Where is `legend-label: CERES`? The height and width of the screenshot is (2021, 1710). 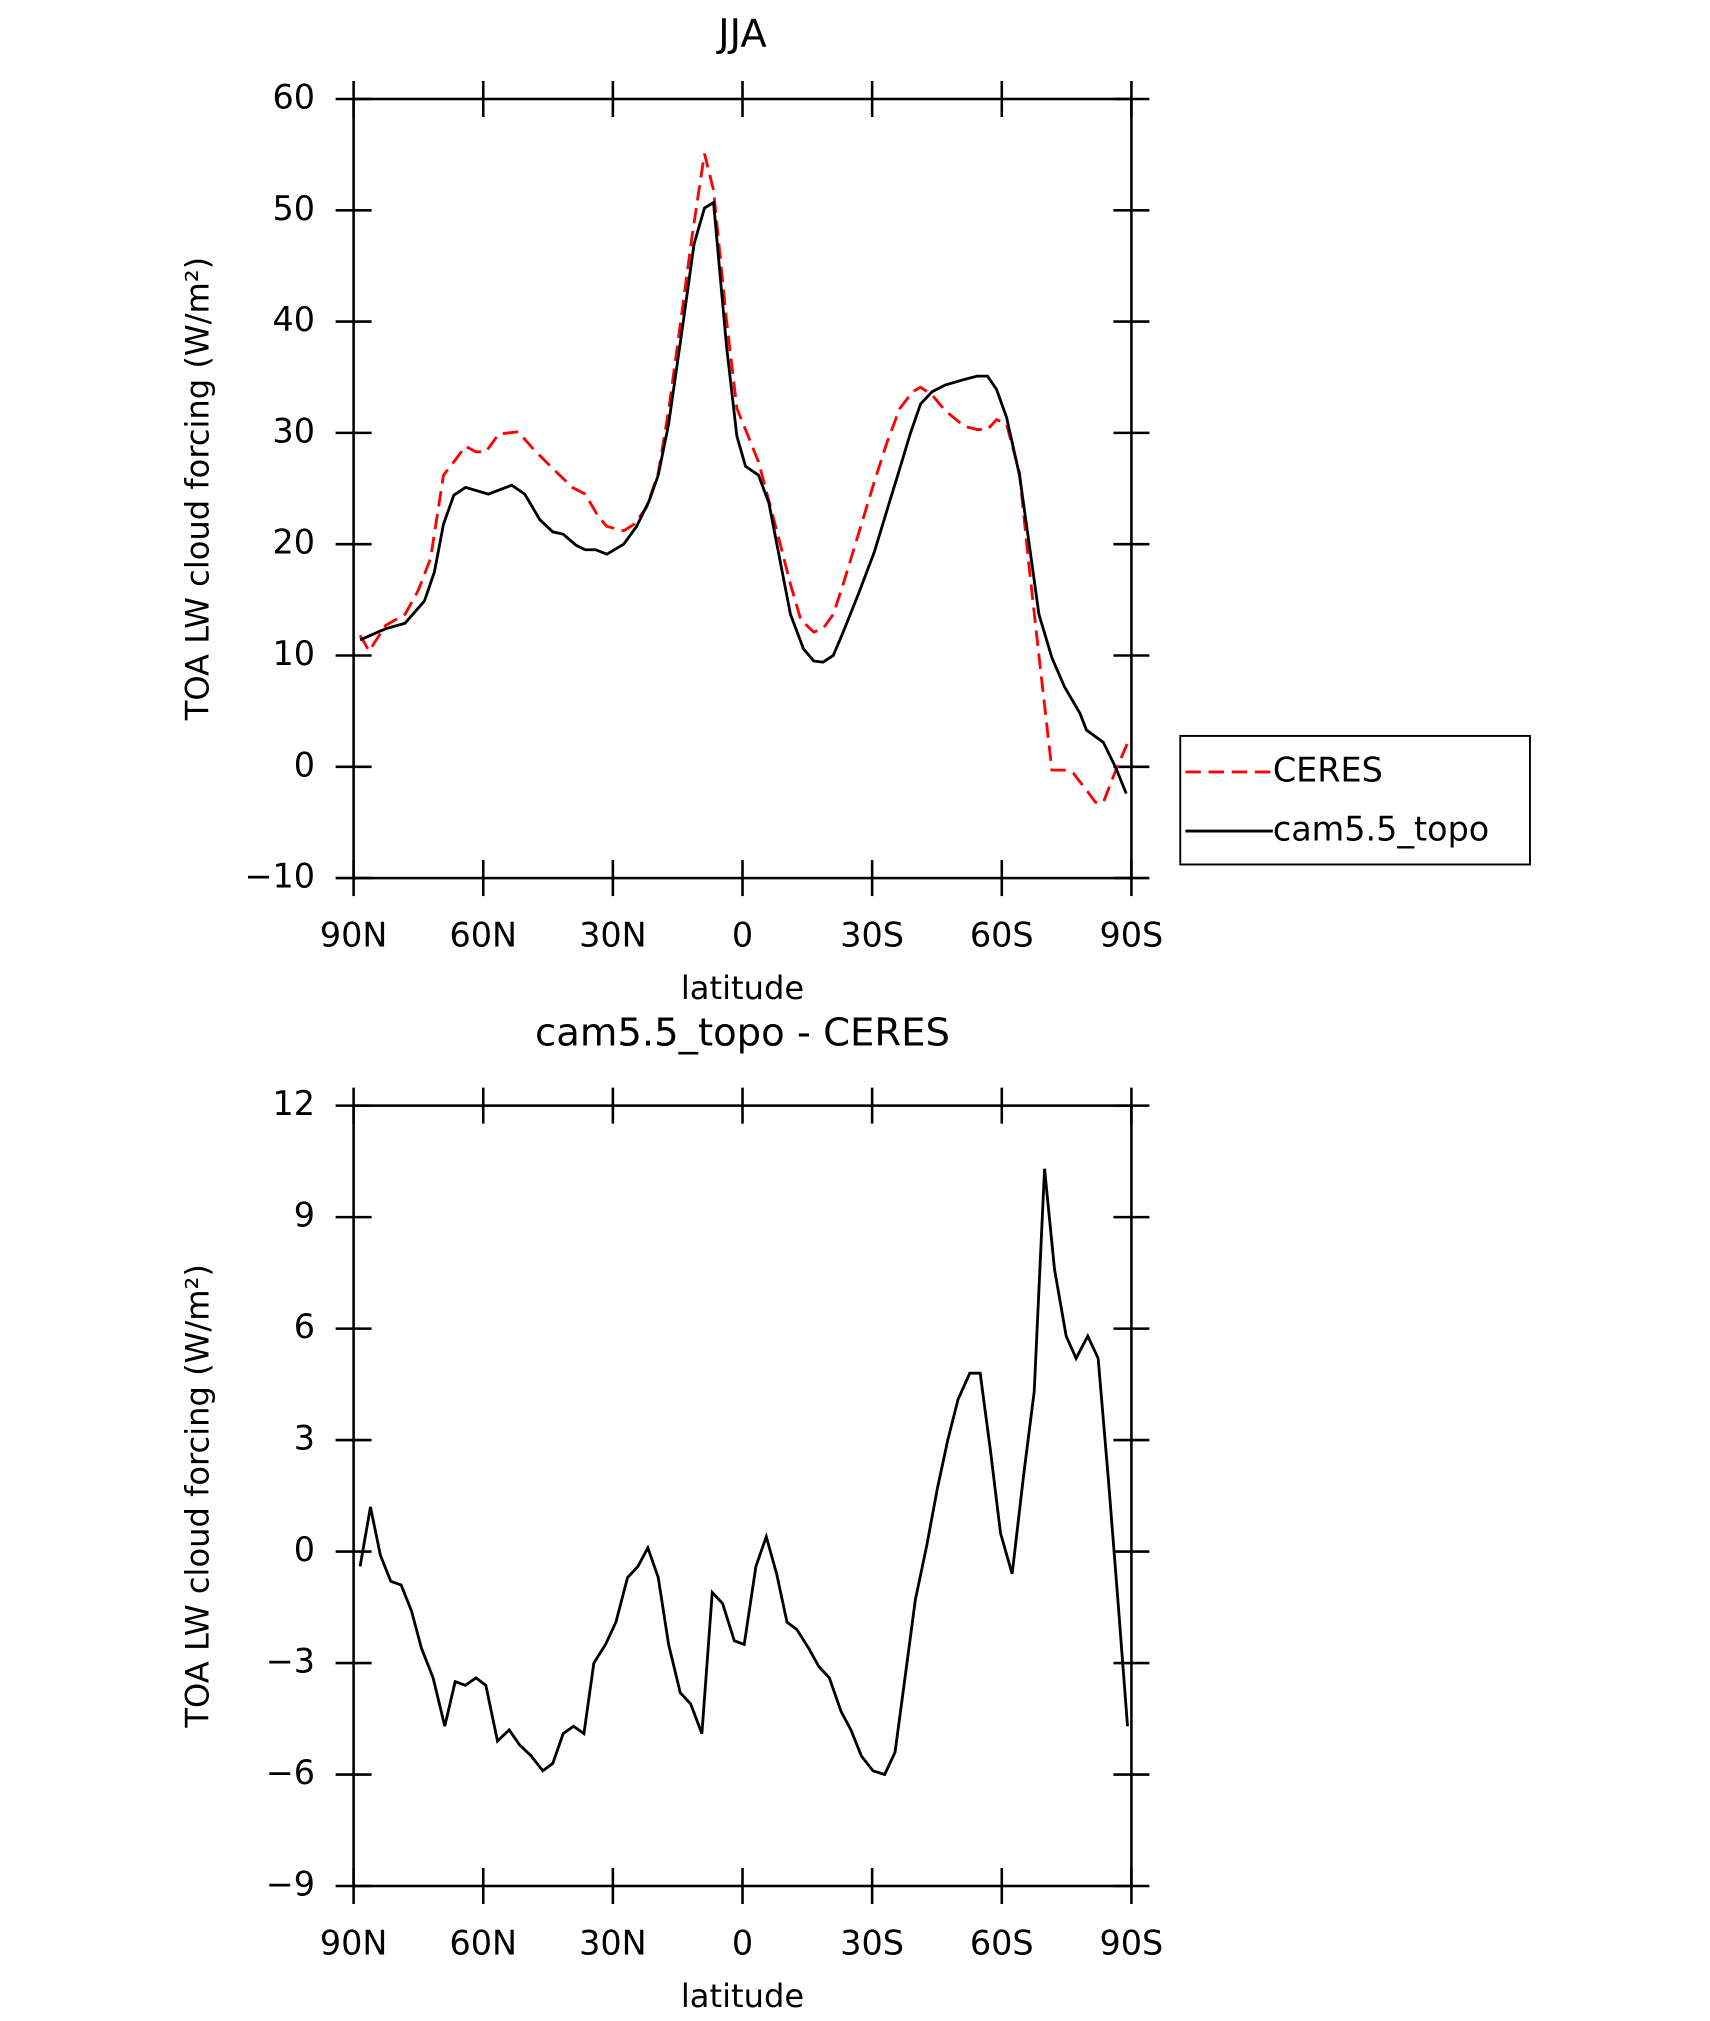 legend-label: CERES is located at coordinates (1328, 769).